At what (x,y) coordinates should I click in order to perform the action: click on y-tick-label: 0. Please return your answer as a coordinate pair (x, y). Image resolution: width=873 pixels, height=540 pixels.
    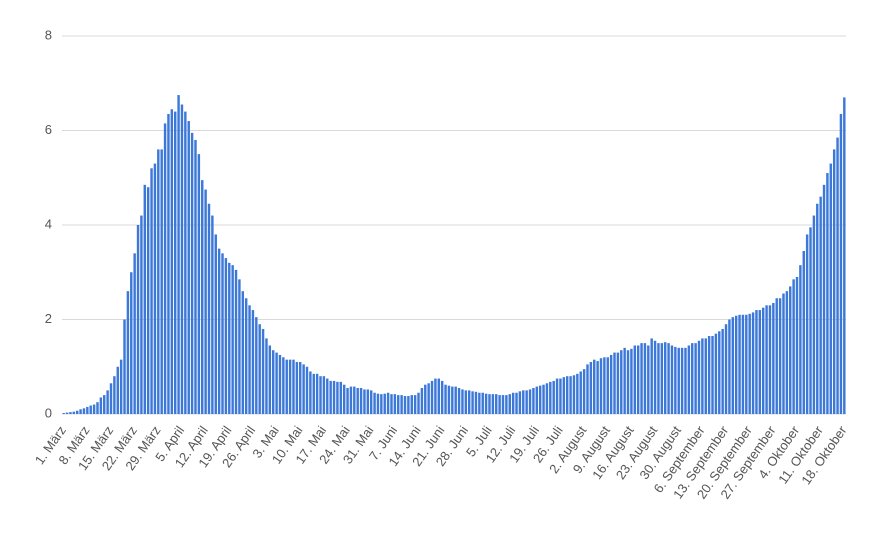
    Looking at the image, I should click on (48, 412).